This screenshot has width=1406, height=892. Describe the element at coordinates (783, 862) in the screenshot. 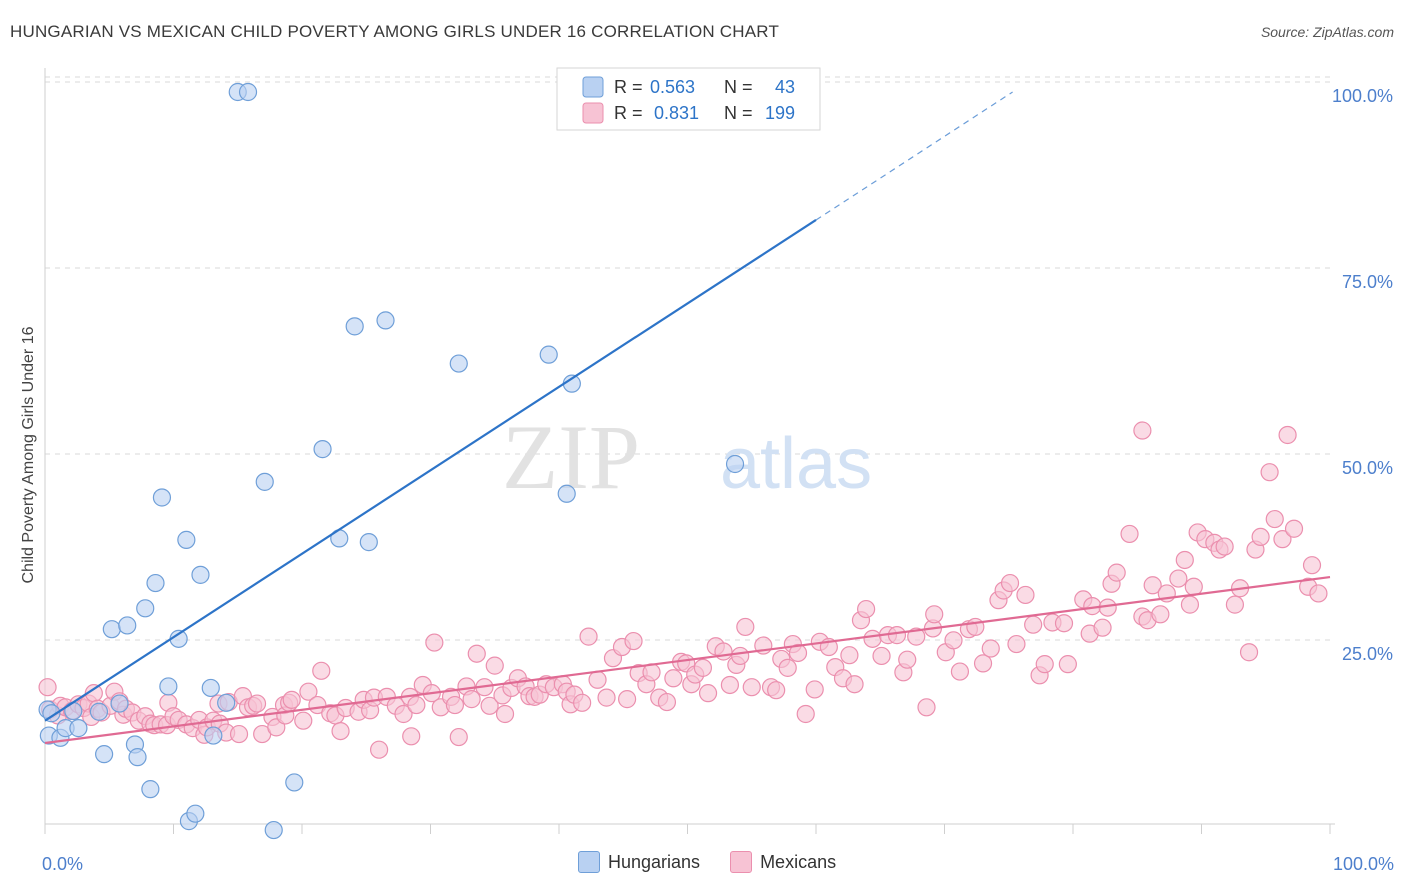

I see `legend-item-mexicans: Mexicans` at that location.